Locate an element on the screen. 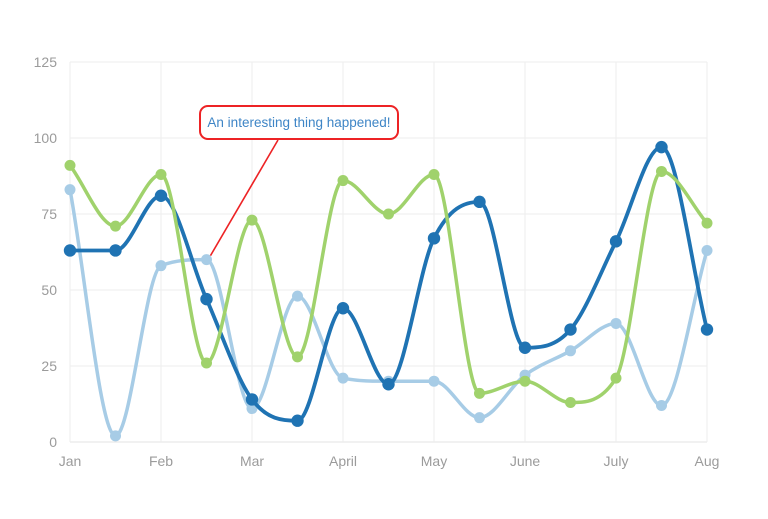 This screenshot has width=768, height=519. annotation-text: An interesting thing happened! is located at coordinates (299, 122).